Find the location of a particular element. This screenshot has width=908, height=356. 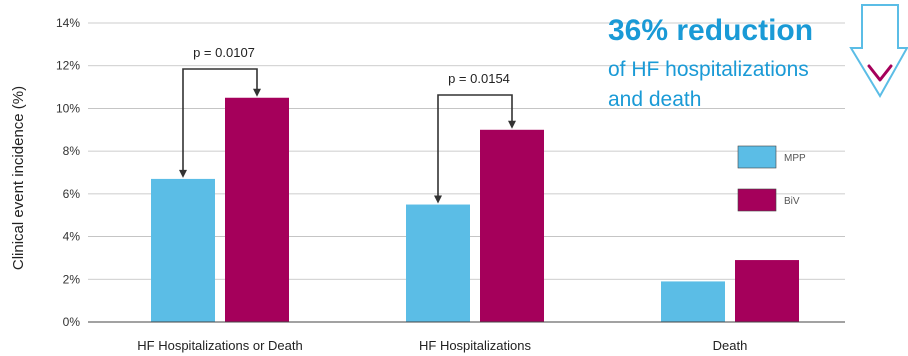

p-value-label: p = 0.0107 is located at coordinates (224, 52).